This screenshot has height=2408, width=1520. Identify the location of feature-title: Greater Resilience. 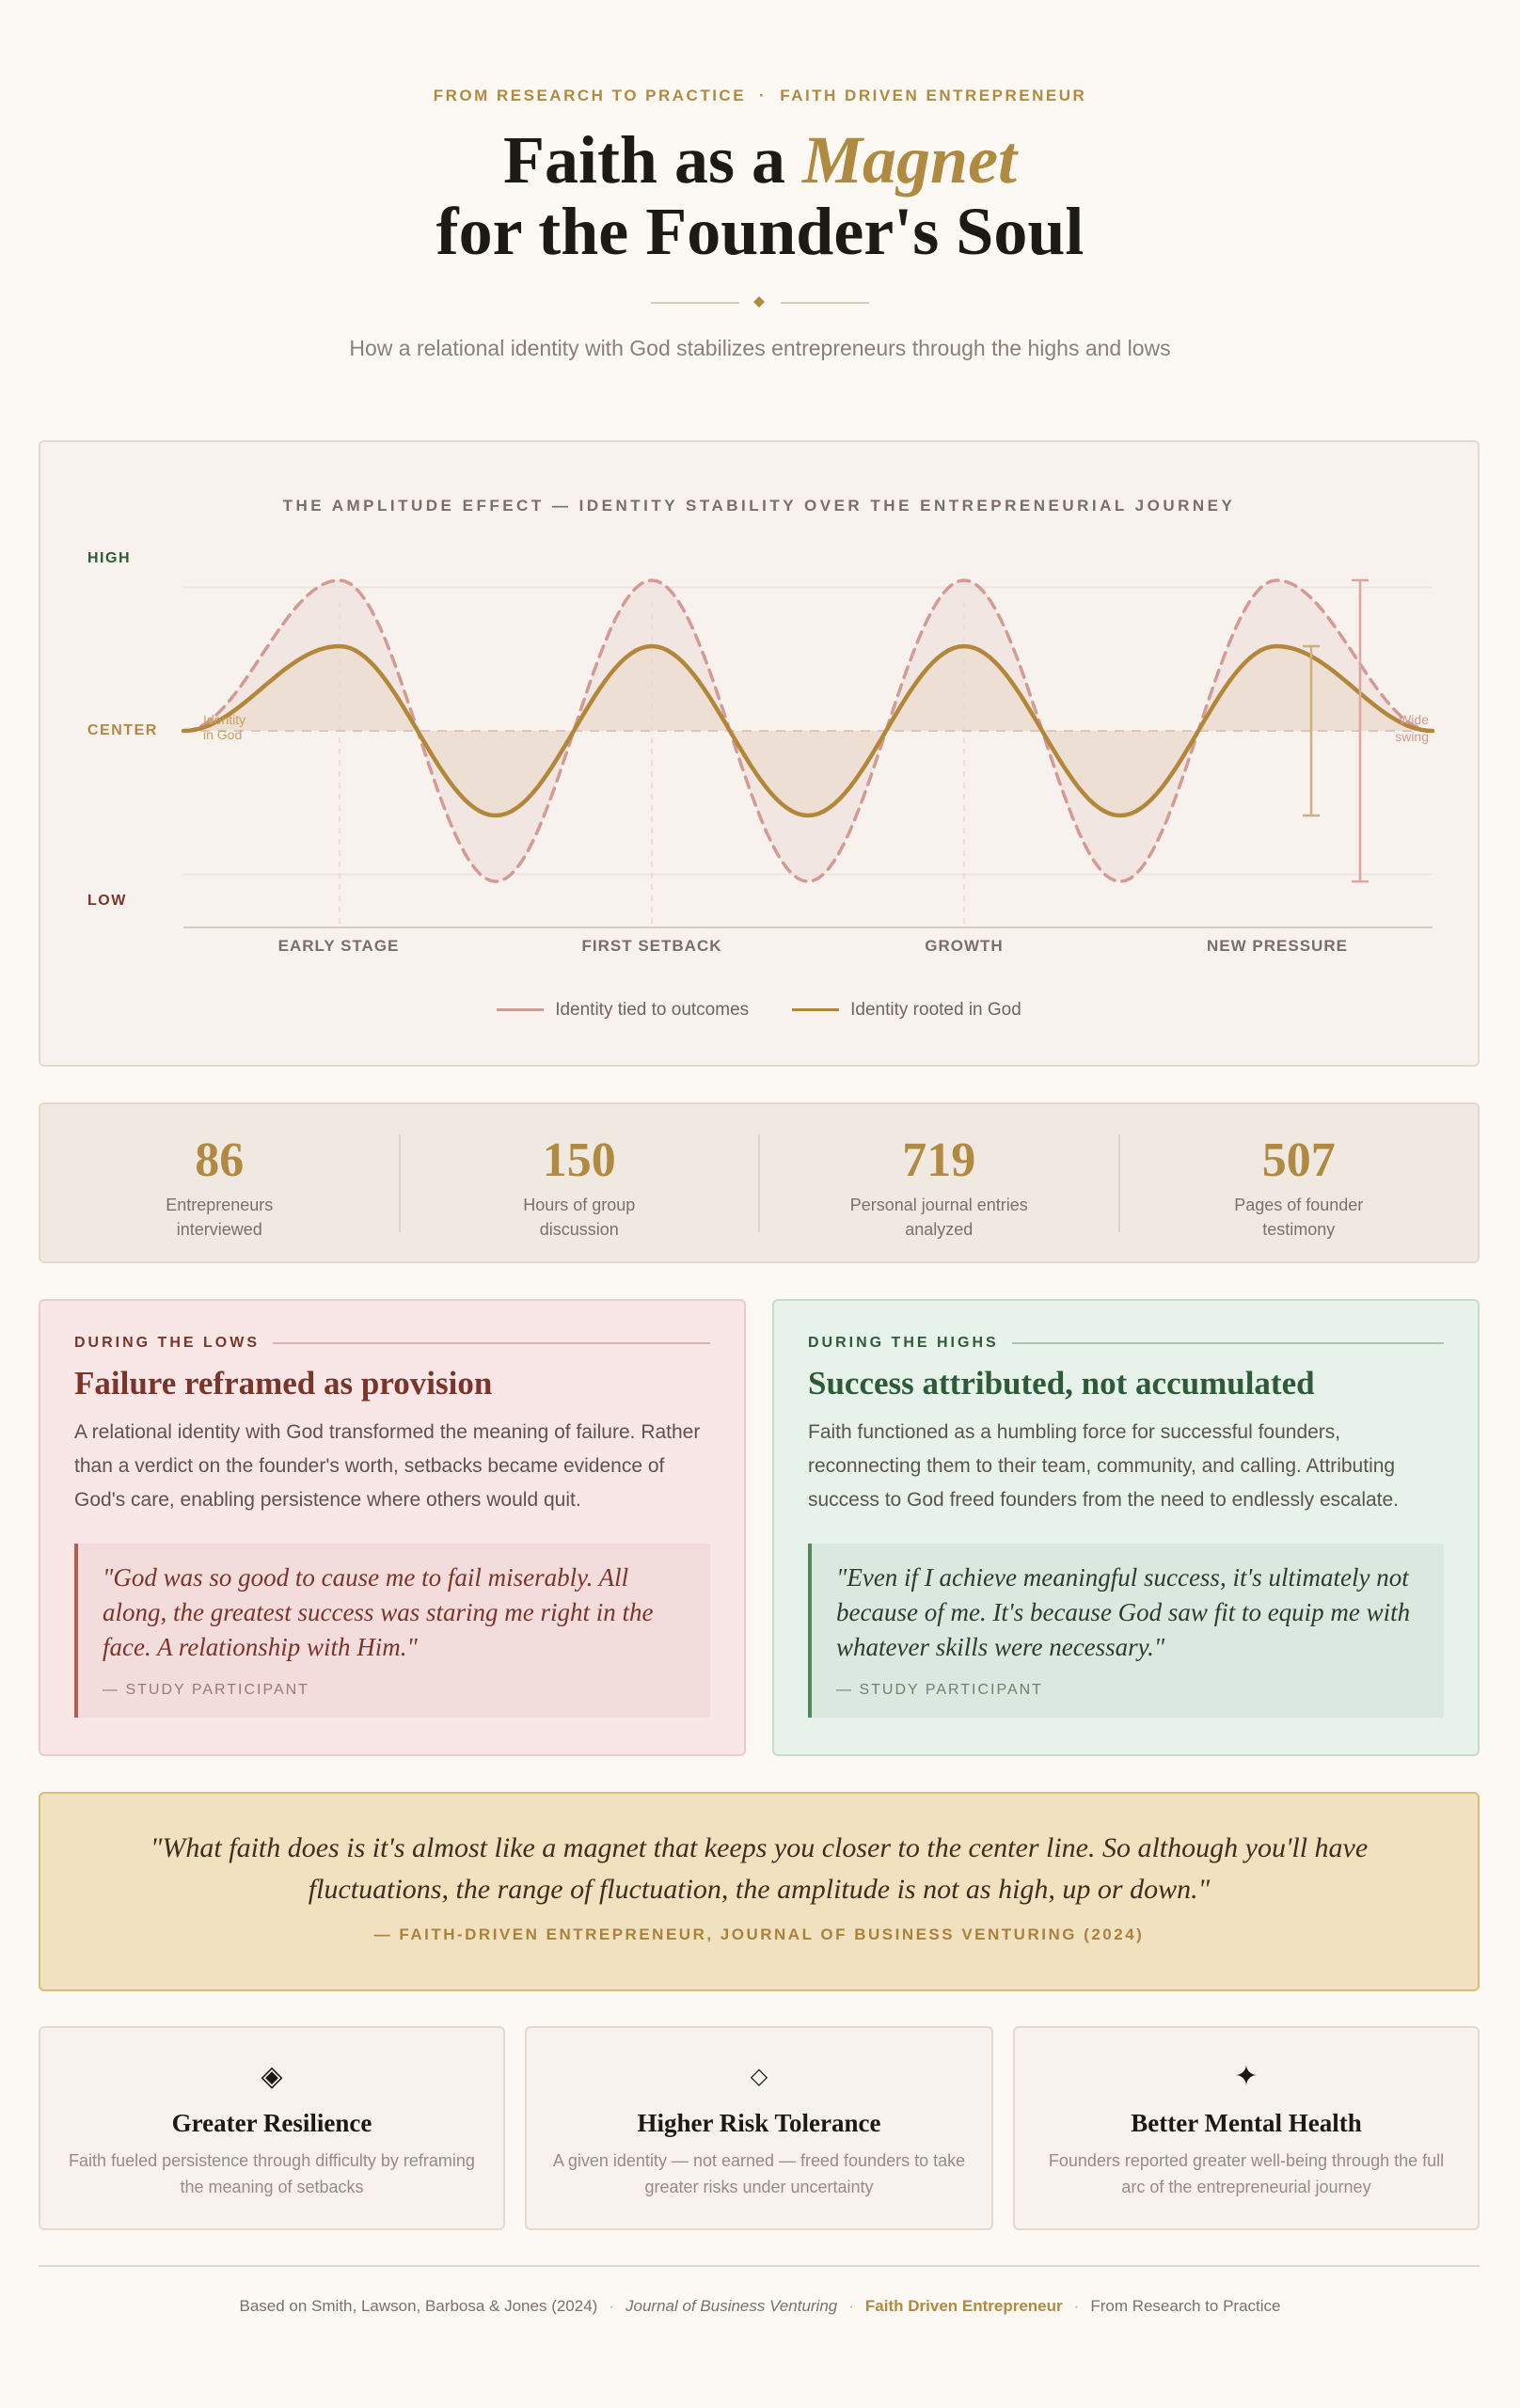
(271, 2123).